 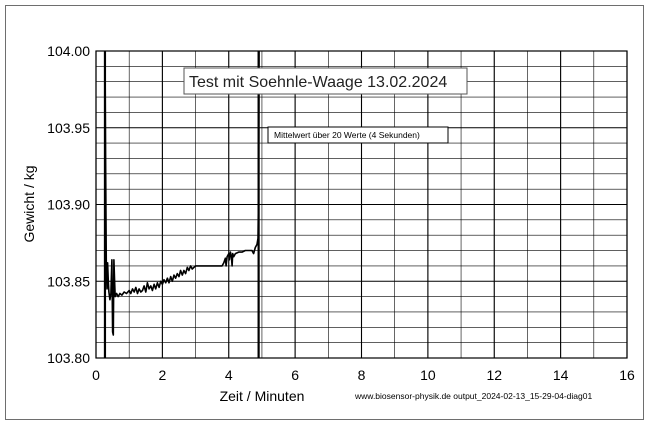 What do you see at coordinates (627, 375) in the screenshot?
I see `x-tick-label: 16` at bounding box center [627, 375].